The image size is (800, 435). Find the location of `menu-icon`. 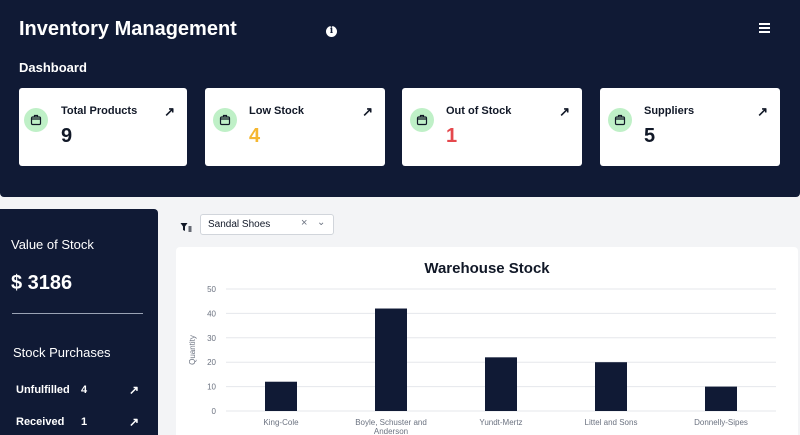

menu-icon is located at coordinates (764, 28).